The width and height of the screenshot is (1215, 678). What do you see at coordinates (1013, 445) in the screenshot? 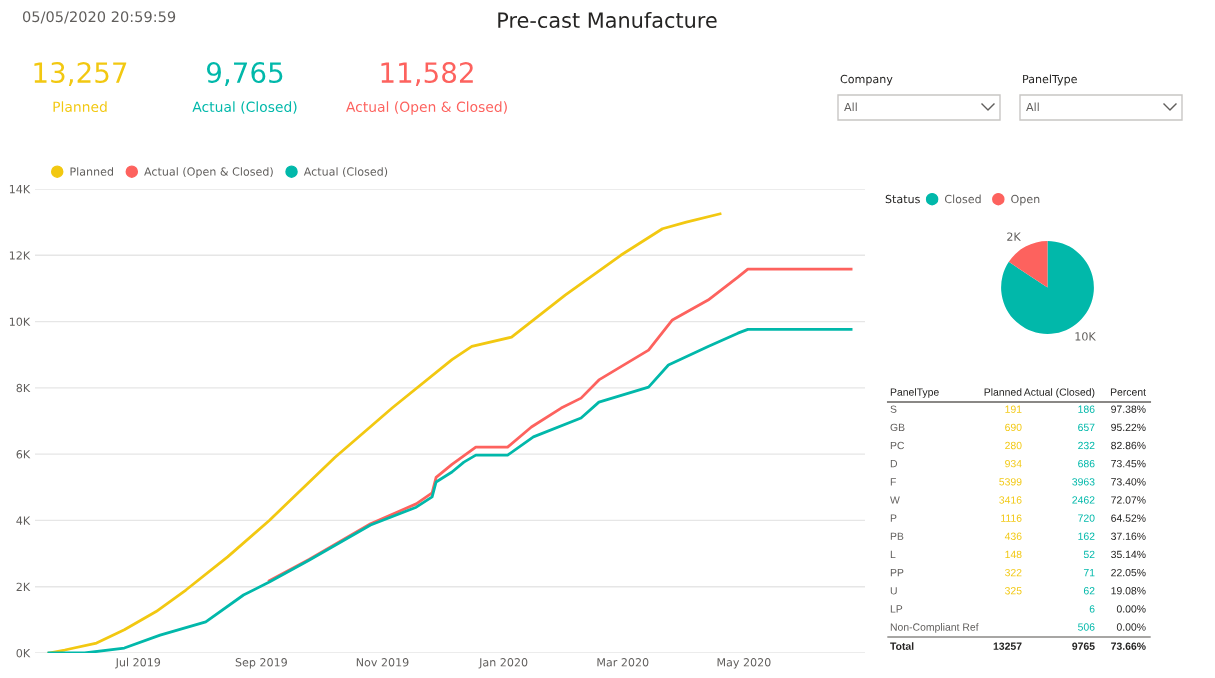
I see `data-label: 280` at bounding box center [1013, 445].